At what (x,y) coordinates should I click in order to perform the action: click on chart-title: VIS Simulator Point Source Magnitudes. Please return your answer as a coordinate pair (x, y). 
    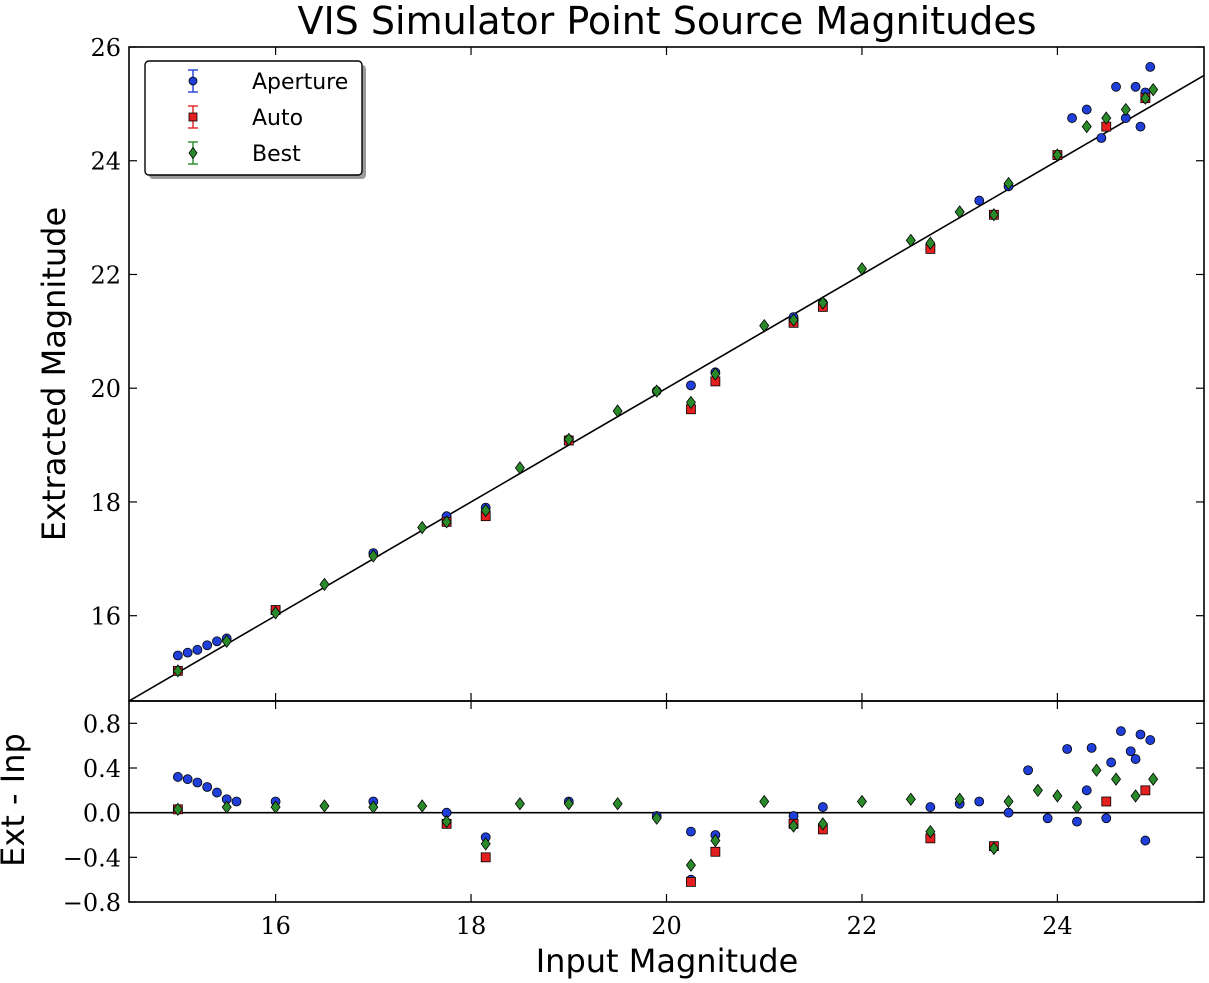
    Looking at the image, I should click on (666, 21).